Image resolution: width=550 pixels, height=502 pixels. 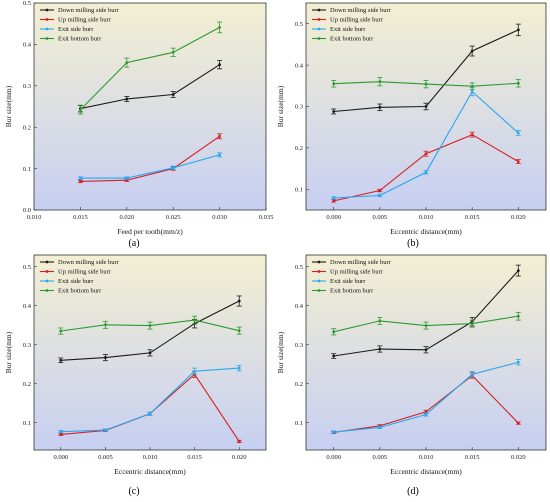 I want to click on y-axis-label: Bur size(mm), so click(x=8, y=352).